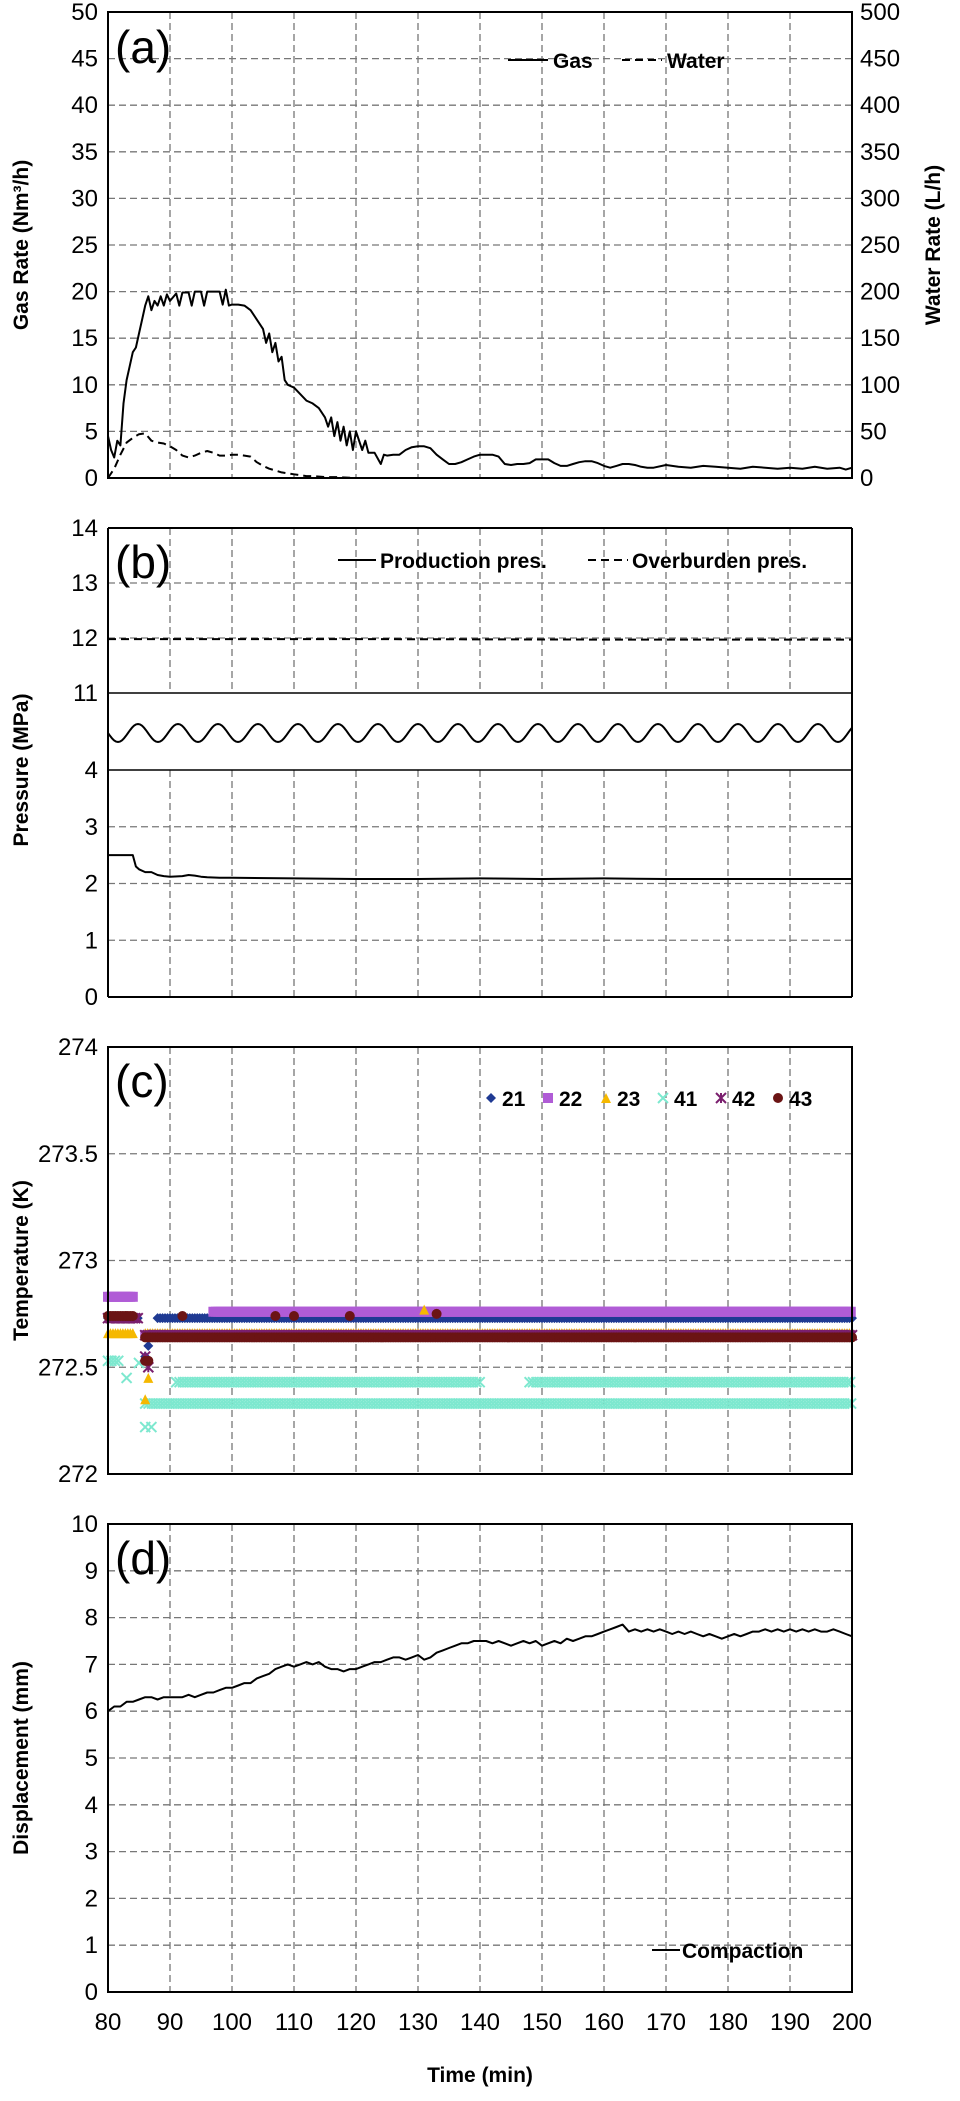 The width and height of the screenshot is (960, 2101). What do you see at coordinates (143, 47) in the screenshot?
I see `panel-label: (a)` at bounding box center [143, 47].